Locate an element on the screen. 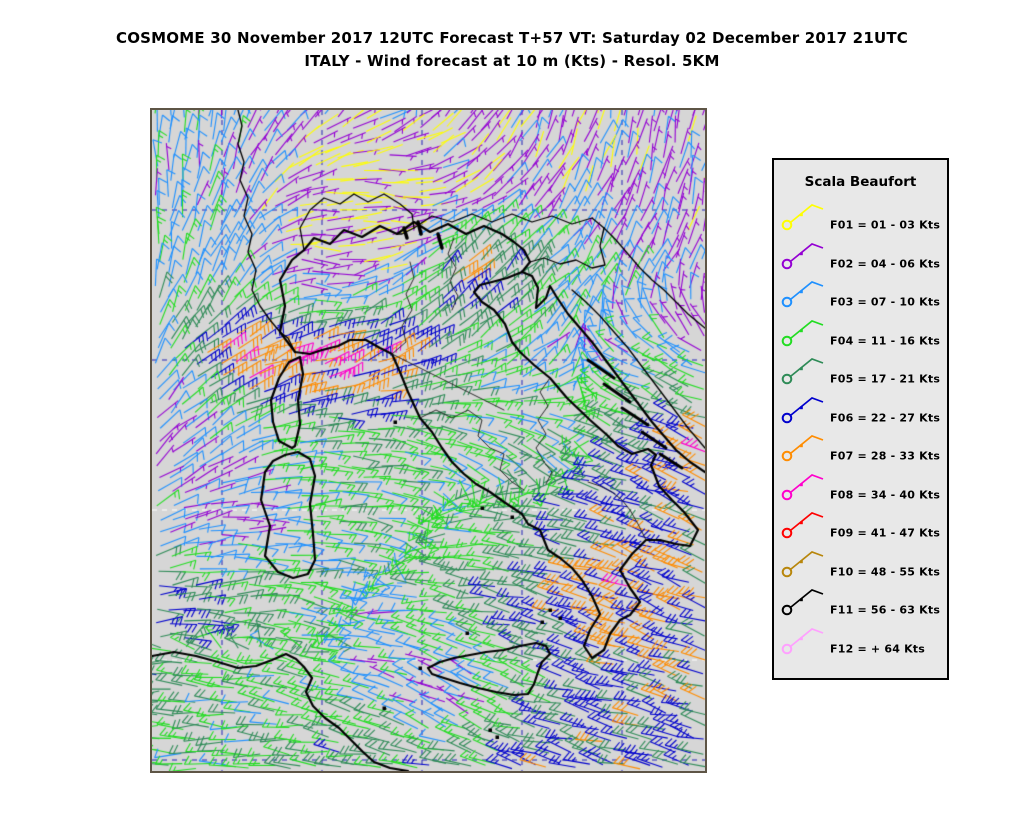 Image resolution: width=1024 pixels, height=813 pixels. legend-item-F08: F08 = 34 - 40 Kts is located at coordinates (860, 494).